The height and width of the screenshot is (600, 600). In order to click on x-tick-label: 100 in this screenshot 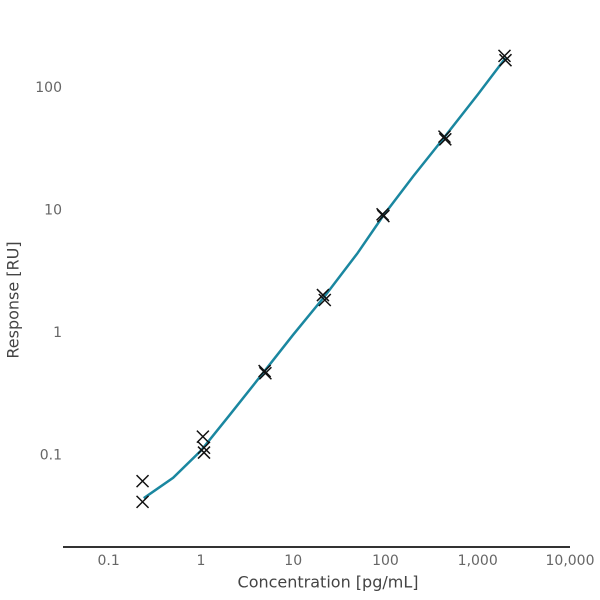, I will do `click(385, 561)`.